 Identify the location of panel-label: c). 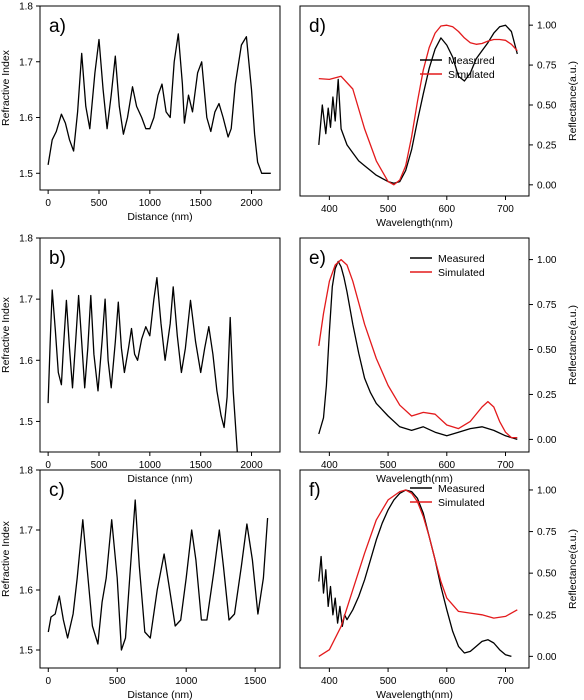
(57, 490).